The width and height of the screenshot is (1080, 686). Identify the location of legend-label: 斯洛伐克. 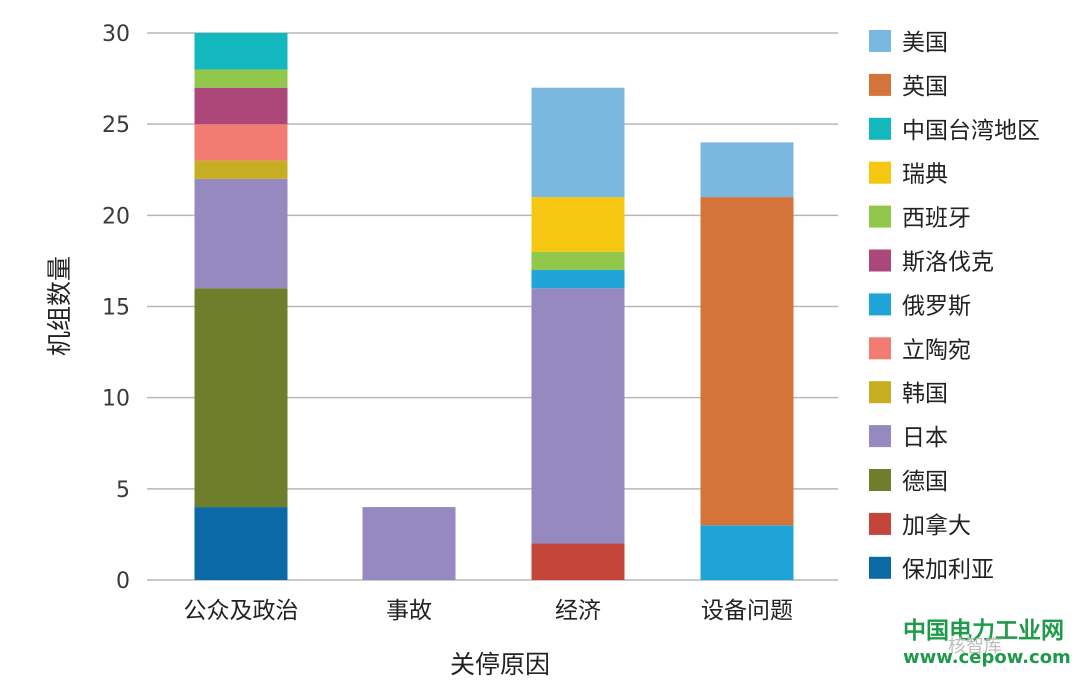
(948, 263).